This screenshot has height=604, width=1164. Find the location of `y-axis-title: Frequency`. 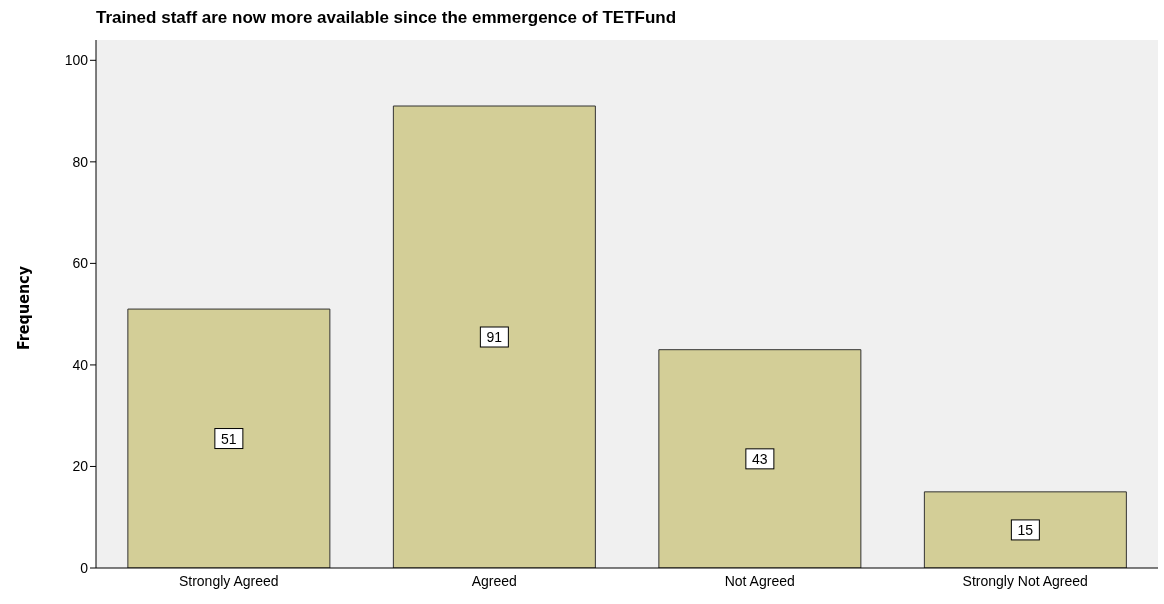

y-axis-title: Frequency is located at coordinates (23, 308).